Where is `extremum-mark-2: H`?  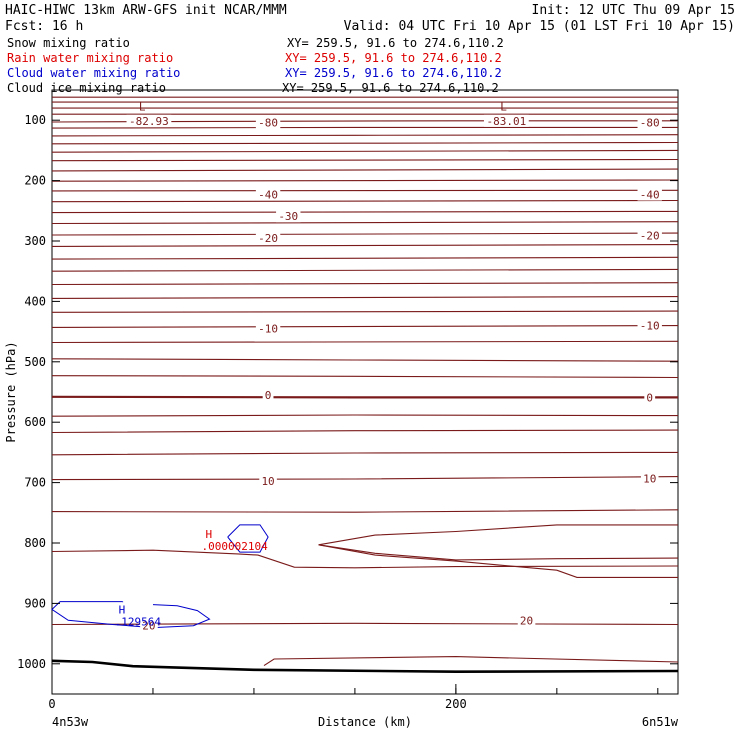 extremum-mark-2: H is located at coordinates (208, 534).